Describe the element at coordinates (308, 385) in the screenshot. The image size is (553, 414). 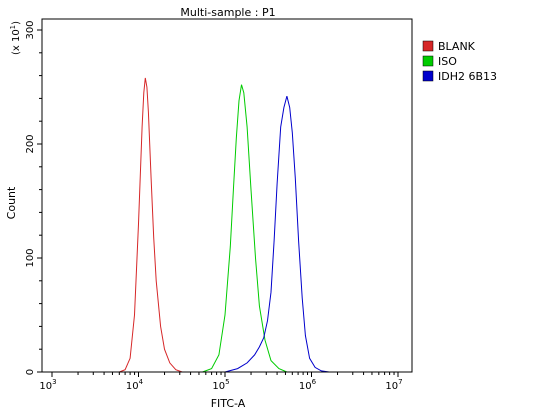
I see `x-tick-label-3: 10⁶` at that location.